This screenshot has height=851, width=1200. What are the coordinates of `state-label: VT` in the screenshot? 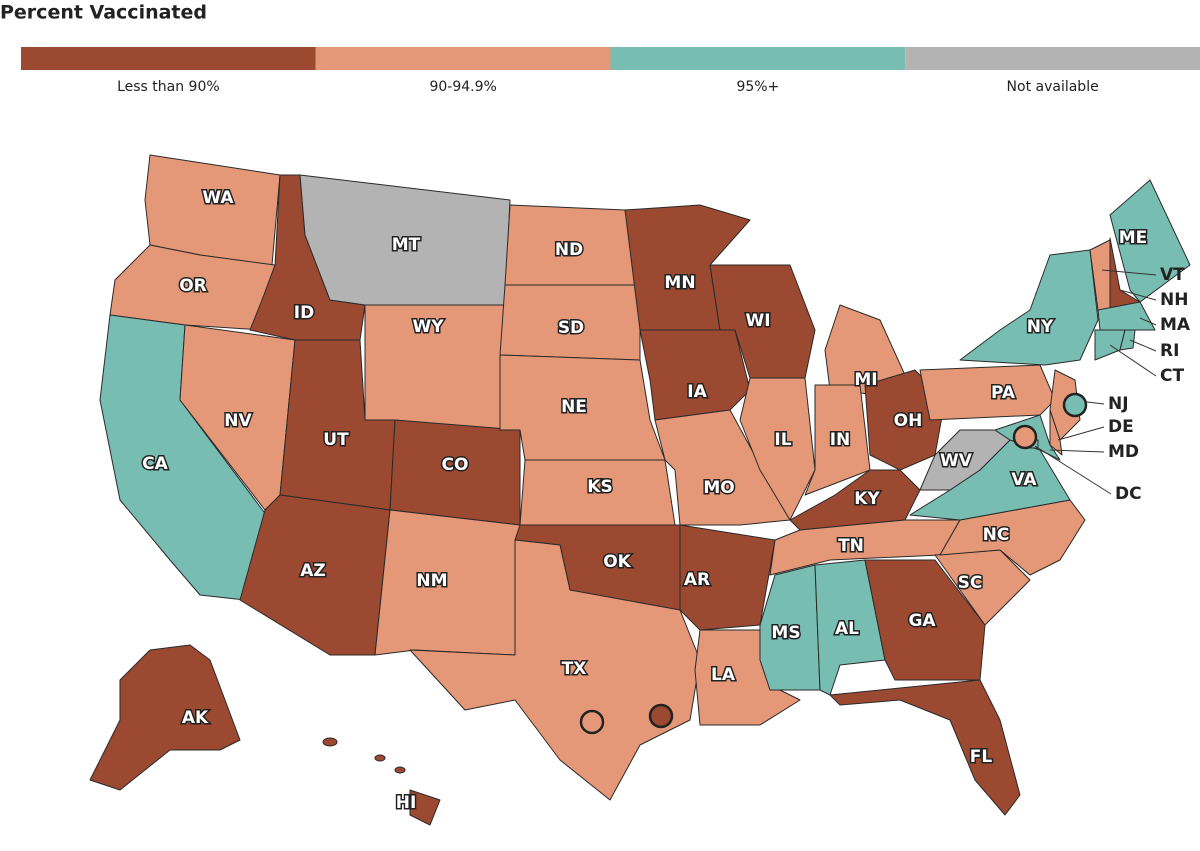 It's located at (1172, 275).